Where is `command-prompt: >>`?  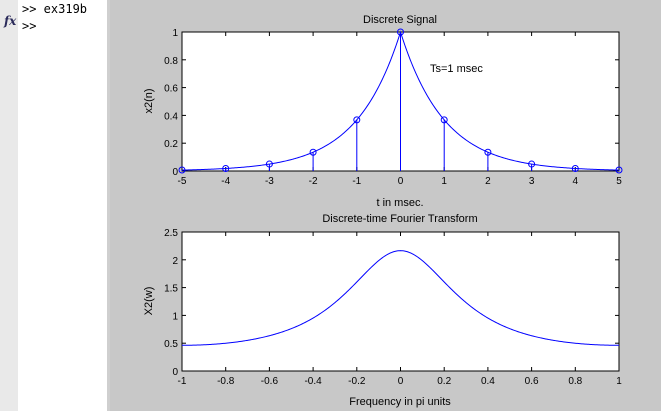
command-prompt: >> is located at coordinates (29, 26).